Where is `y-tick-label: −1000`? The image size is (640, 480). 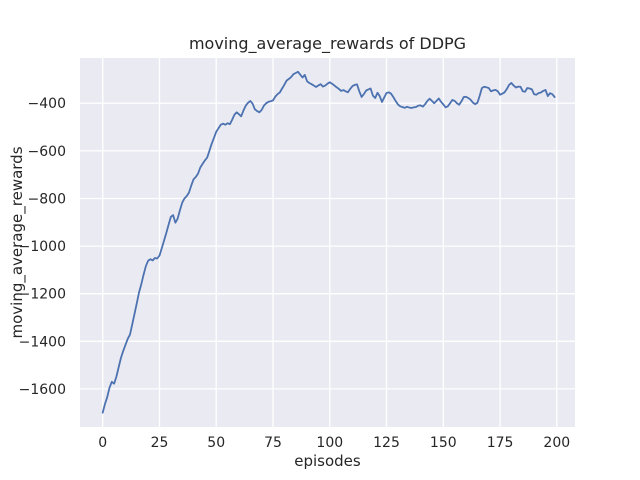
y-tick-label: −1000 is located at coordinates (42, 247).